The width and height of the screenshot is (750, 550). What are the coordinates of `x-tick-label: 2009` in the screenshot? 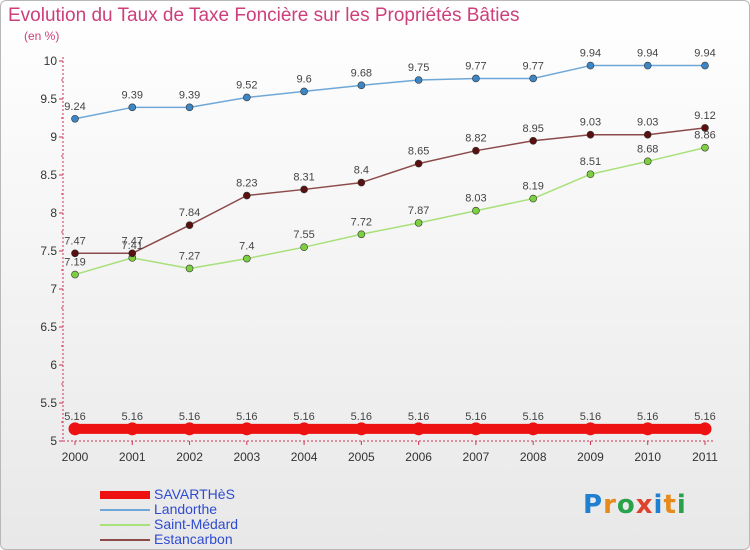 It's located at (590, 457).